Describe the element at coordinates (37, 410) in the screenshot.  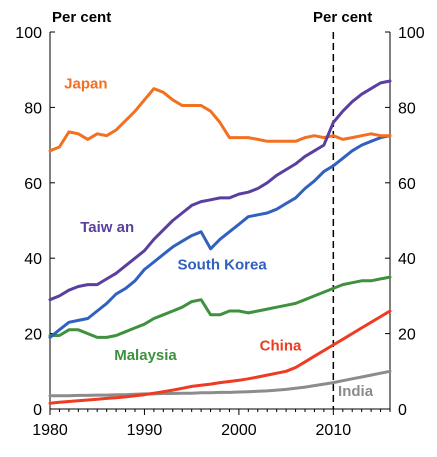
I see `left-y-tick-label-0: 0` at that location.